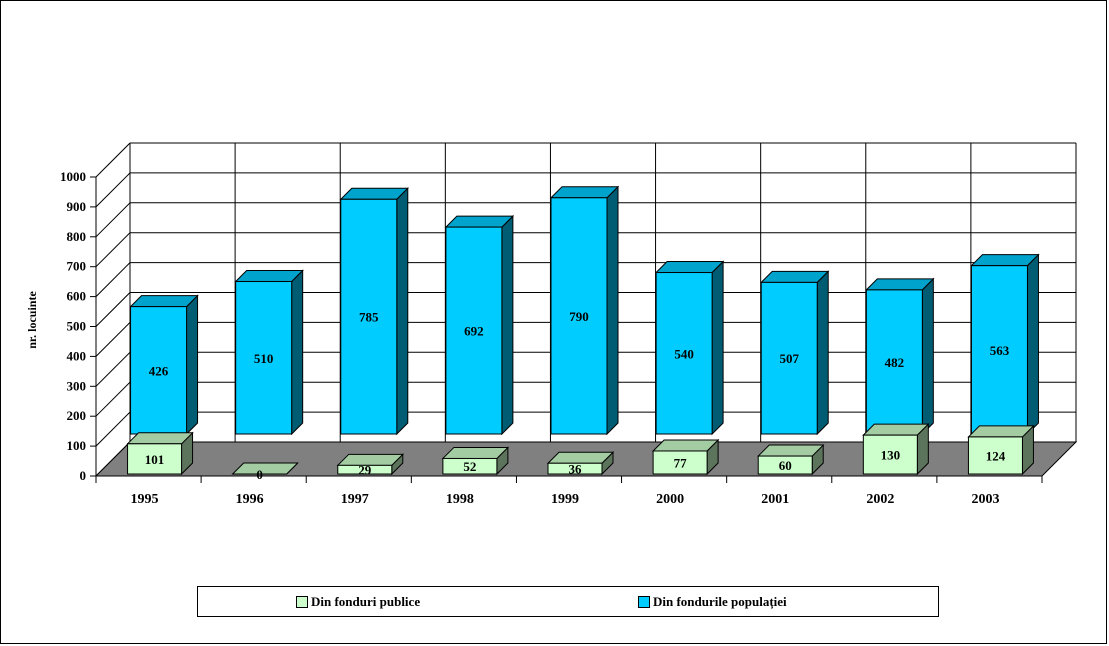 The width and height of the screenshot is (1109, 646). What do you see at coordinates (155, 459) in the screenshot?
I see `bar-public-1995-front` at bounding box center [155, 459].